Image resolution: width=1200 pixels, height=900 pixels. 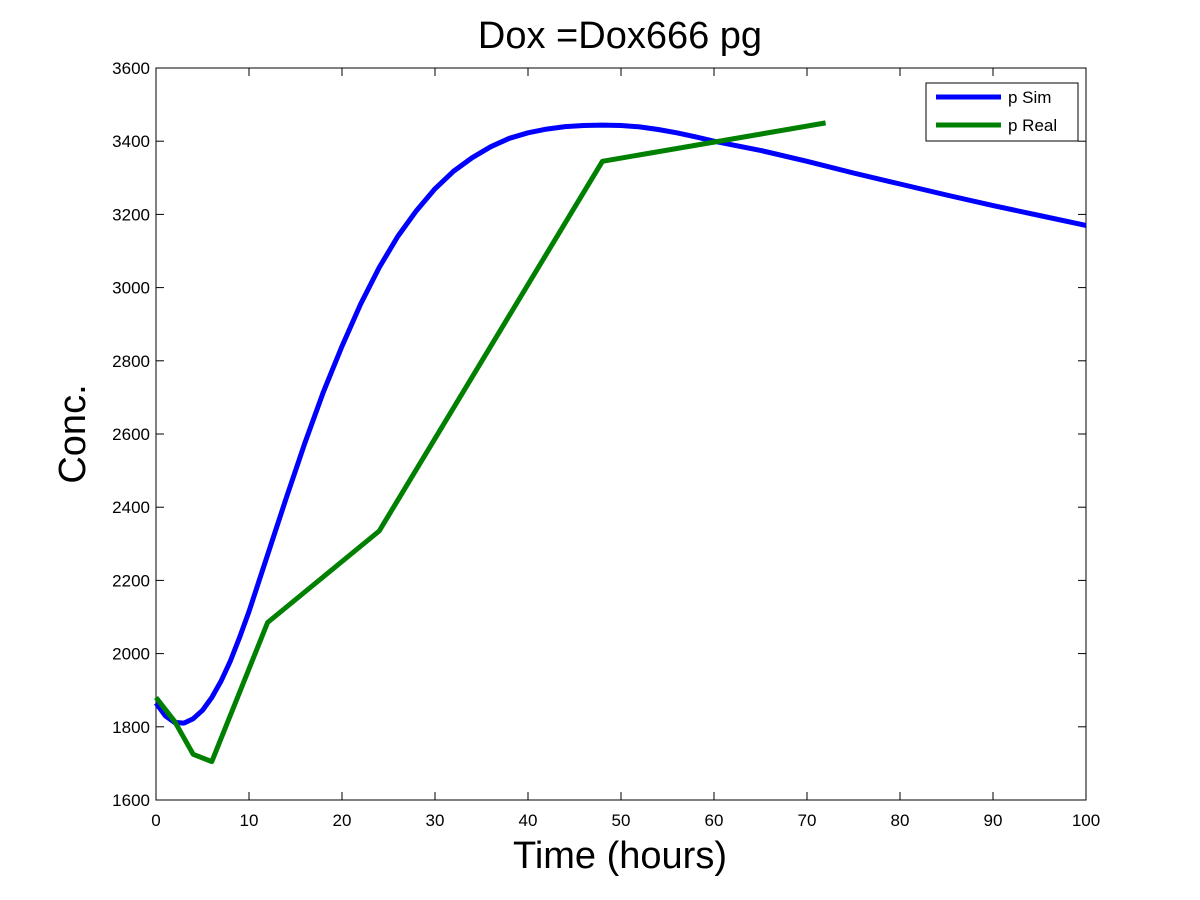 What do you see at coordinates (714, 820) in the screenshot?
I see `x-tick-label: 60` at bounding box center [714, 820].